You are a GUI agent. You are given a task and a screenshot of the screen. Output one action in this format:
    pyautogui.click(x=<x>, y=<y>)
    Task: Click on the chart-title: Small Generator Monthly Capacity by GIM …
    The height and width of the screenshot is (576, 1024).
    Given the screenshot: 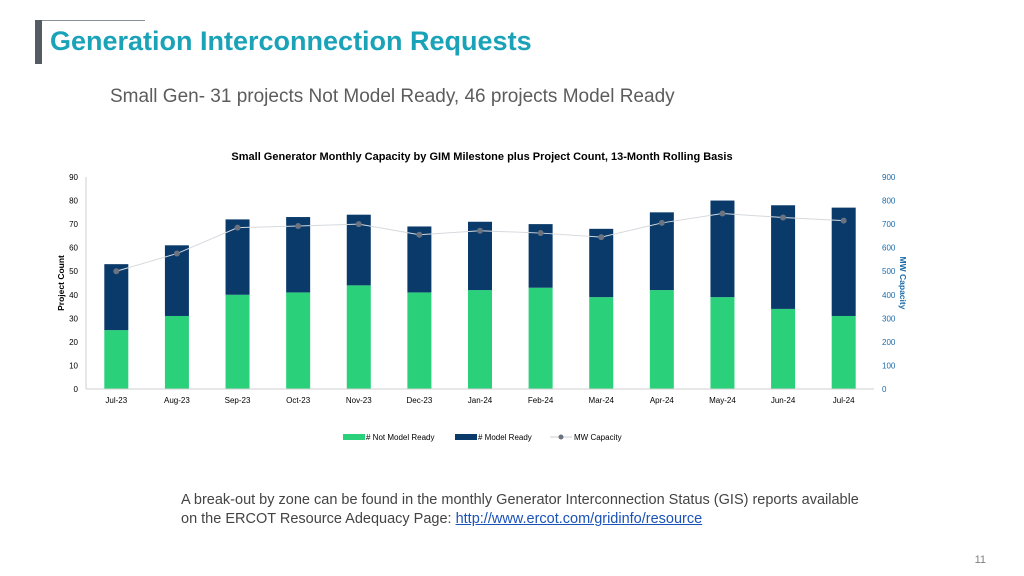 What is the action you would take?
    pyautogui.click(x=481, y=157)
    